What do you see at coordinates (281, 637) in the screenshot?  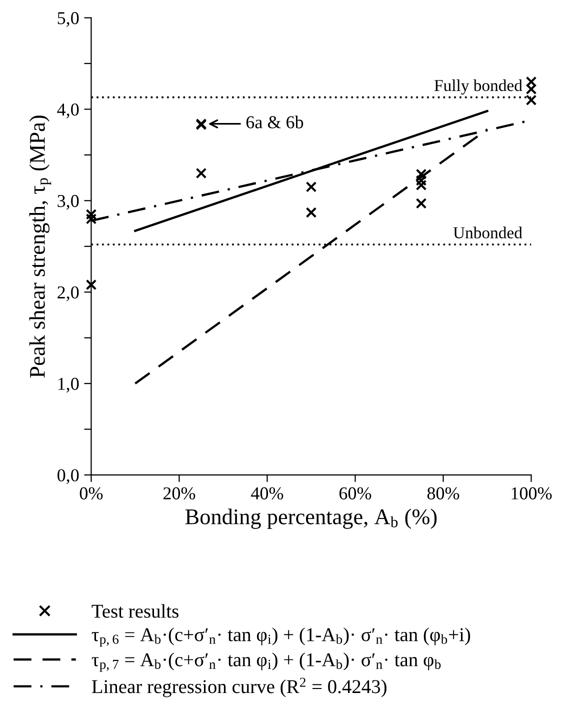 I see `text: τ$_{p,6}$ = A$_{b}$·(c+σ′$_{n}$· tan φ$_{i}$) + (1-A$_{b}$)· σ′$_{n}$· tan (φ$_{b}$+i)` at bounding box center [281, 637].